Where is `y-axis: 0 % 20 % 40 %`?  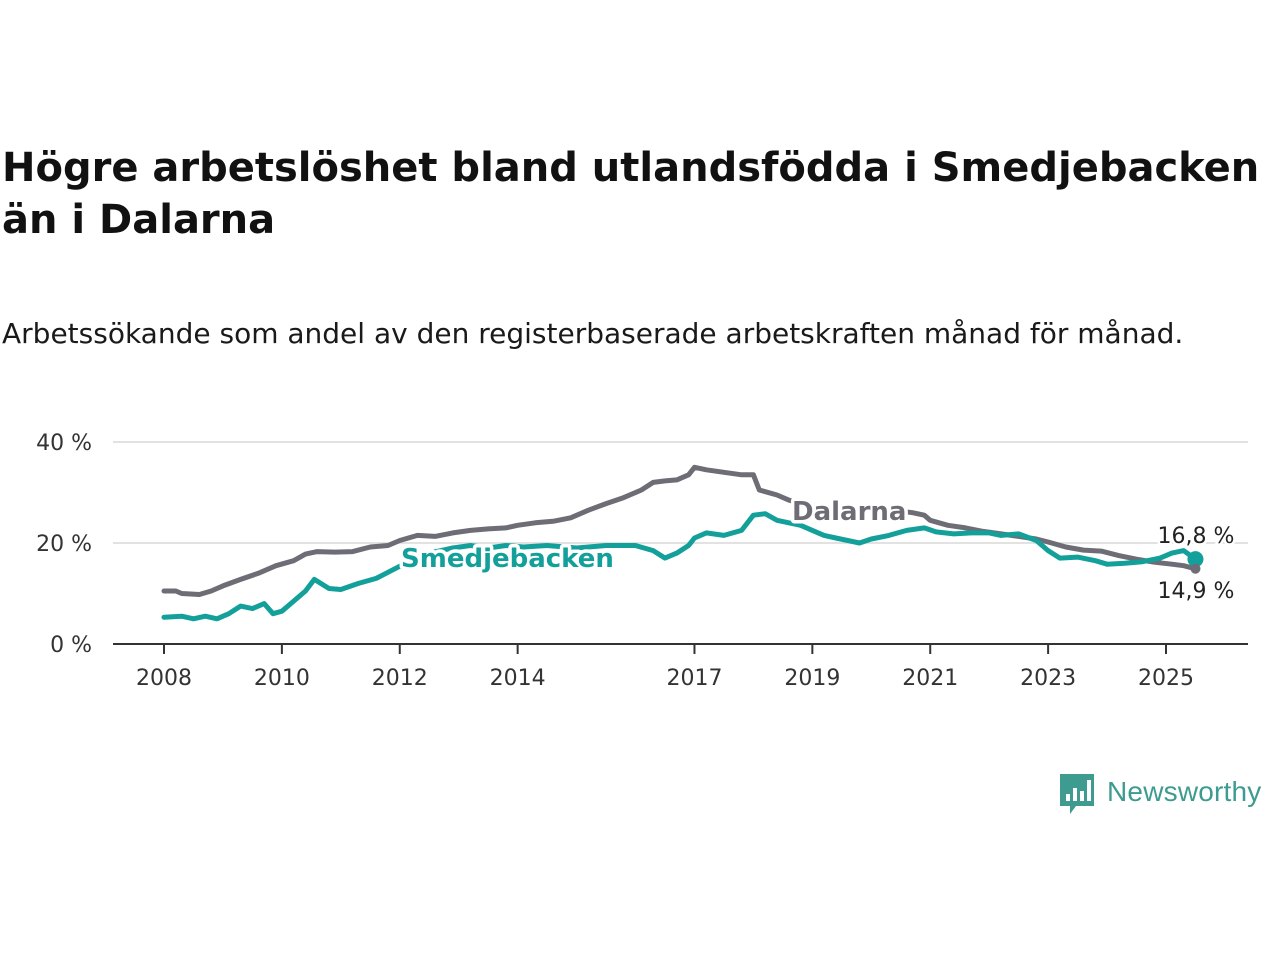
y-axis: 0 % 20 % 40 % is located at coordinates (64, 544).